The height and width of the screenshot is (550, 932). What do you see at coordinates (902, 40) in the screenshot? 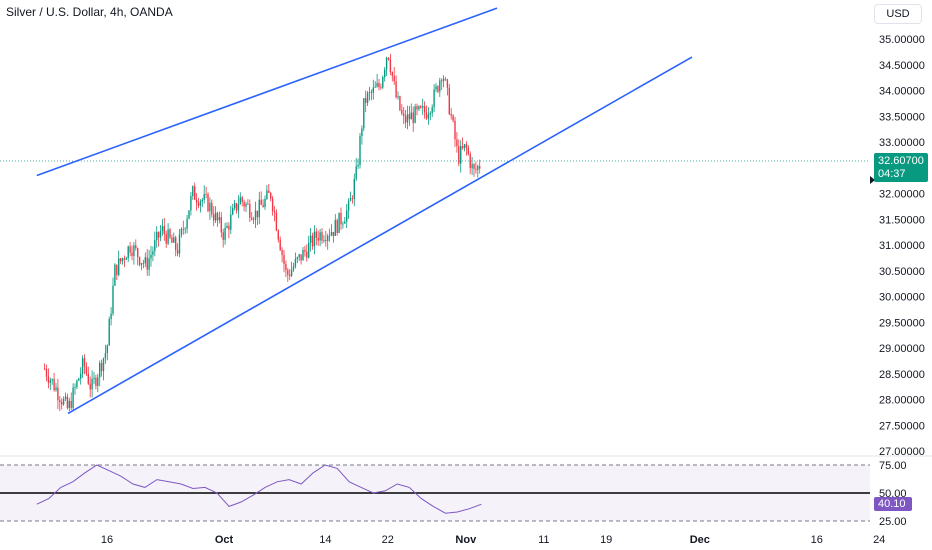
I see `price-tick-label: 35.00000` at bounding box center [902, 40].